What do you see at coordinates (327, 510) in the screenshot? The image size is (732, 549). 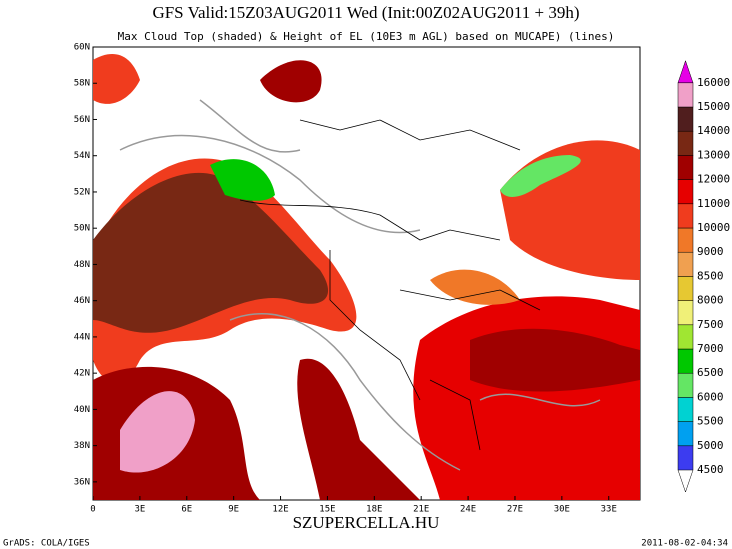 I see `lon-label: 15E` at bounding box center [327, 510].